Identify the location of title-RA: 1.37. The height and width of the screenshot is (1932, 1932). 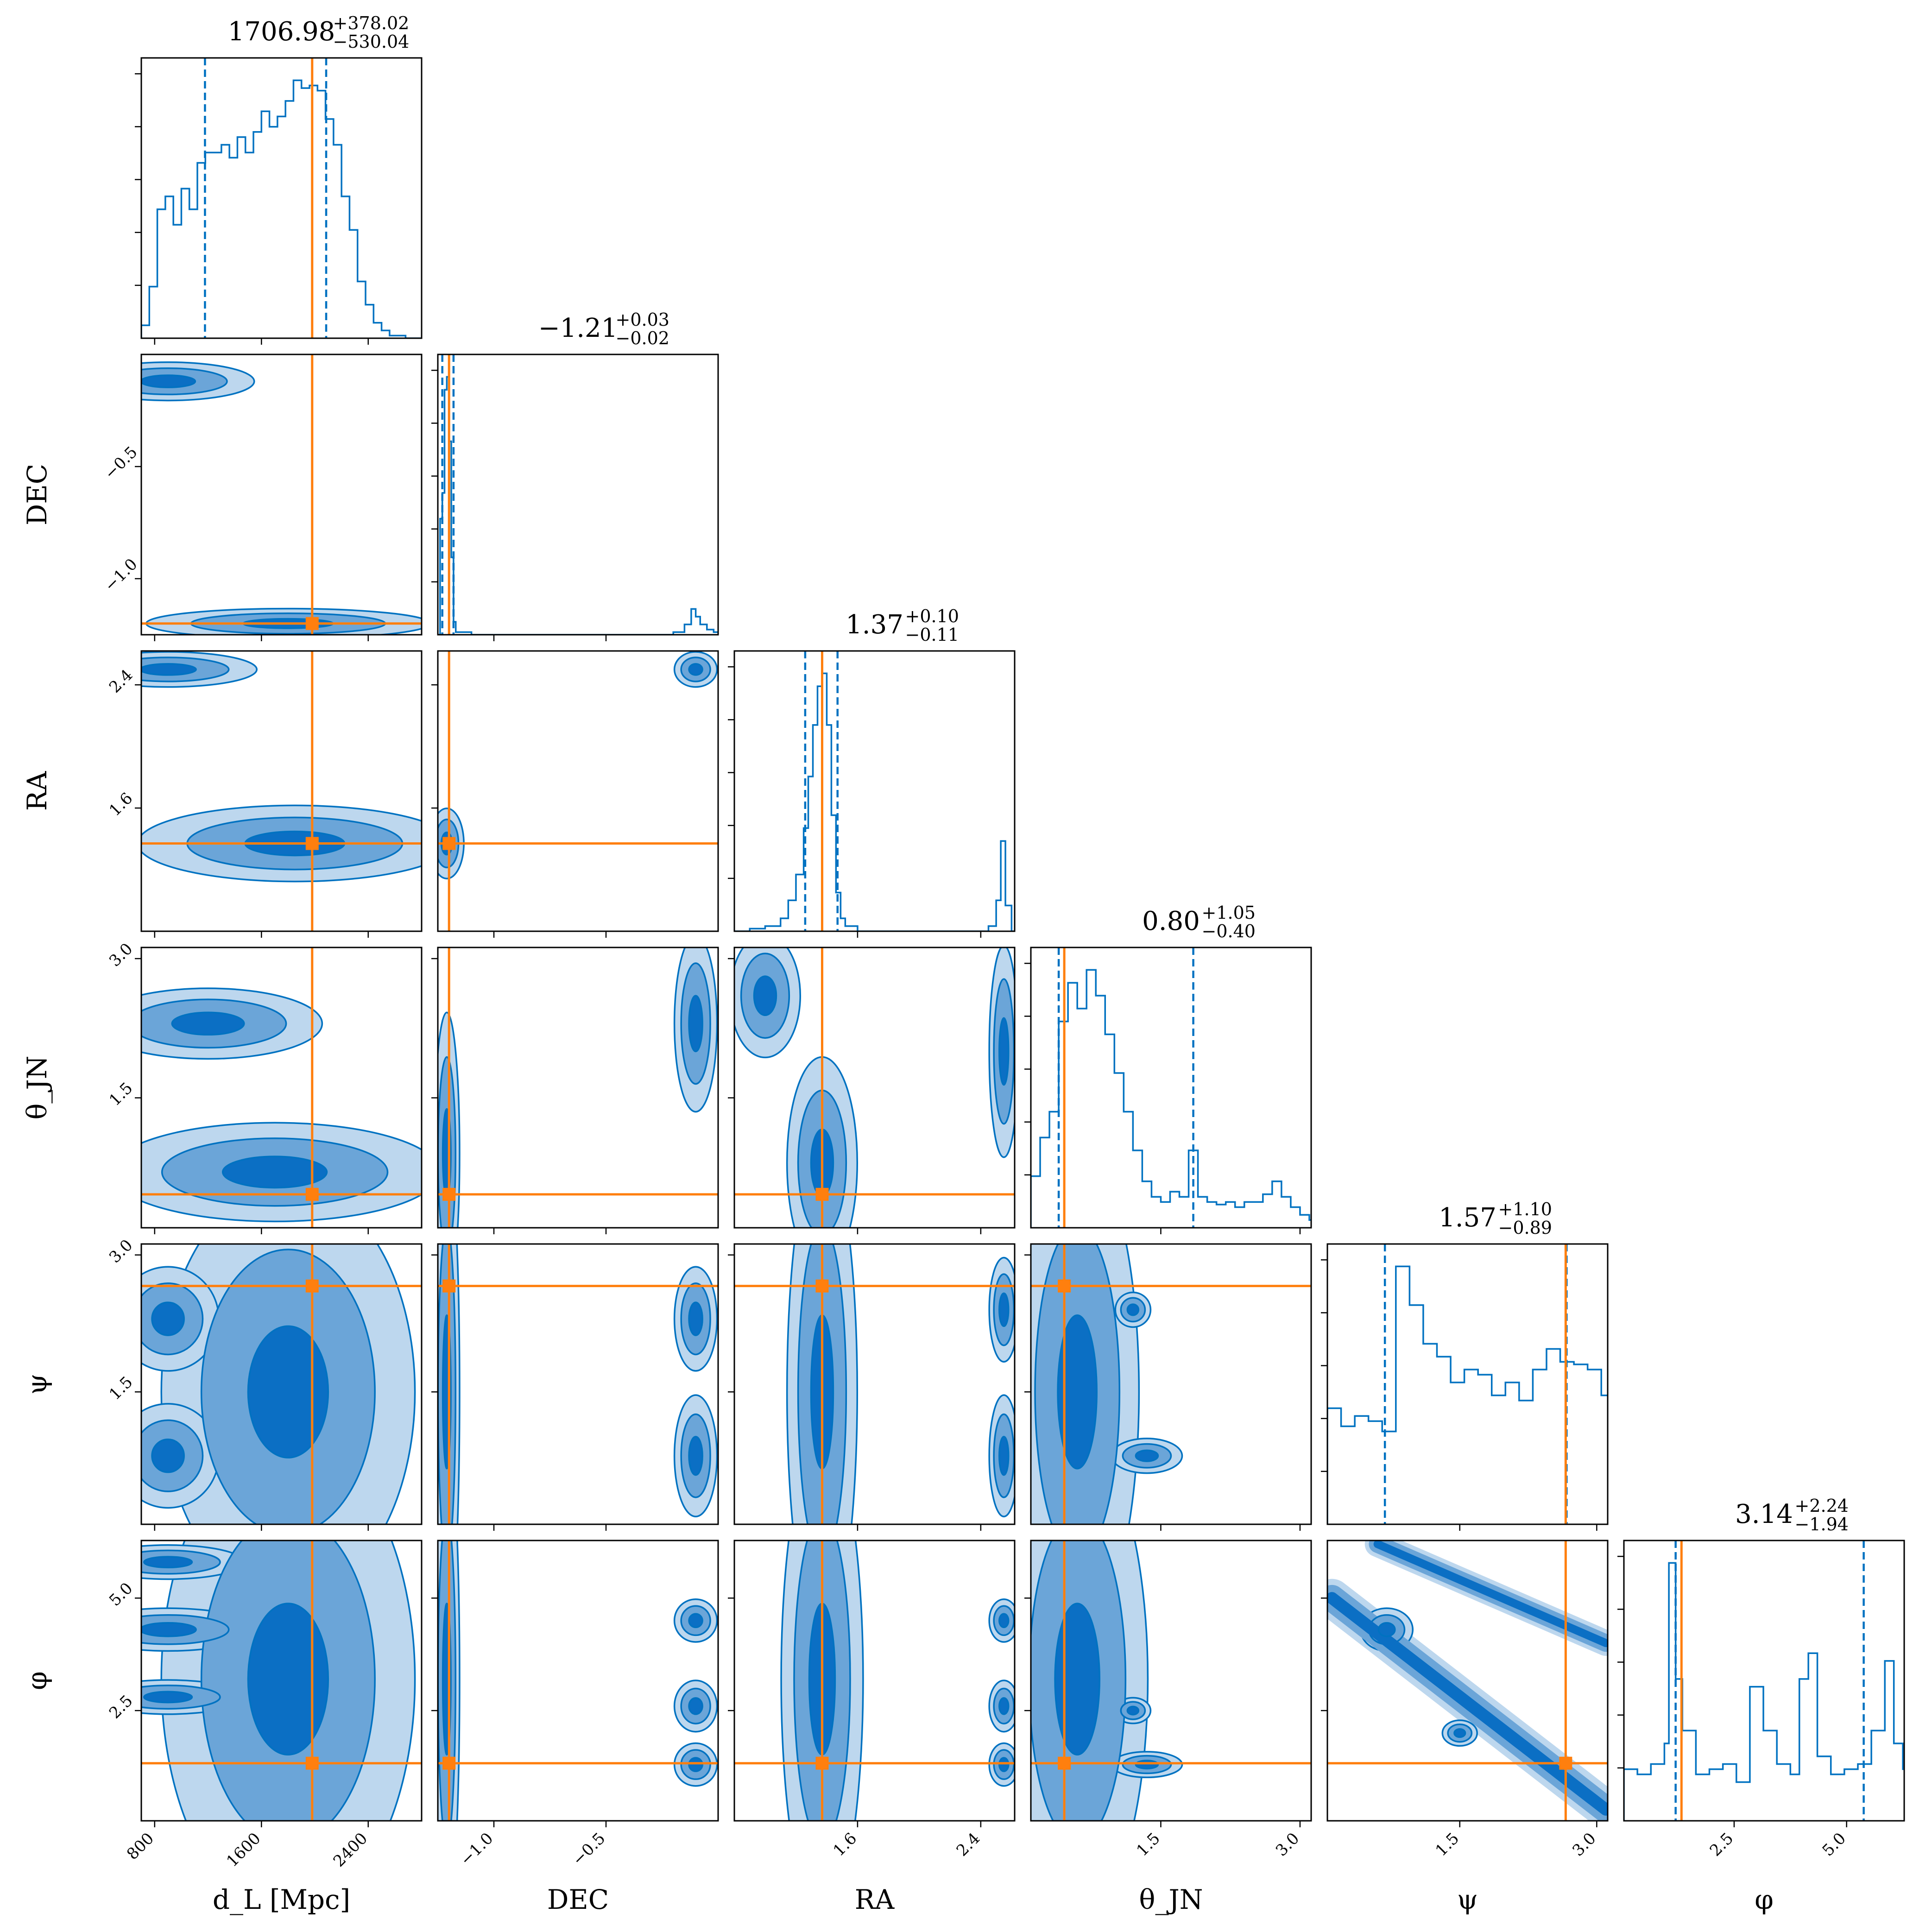
(874, 625).